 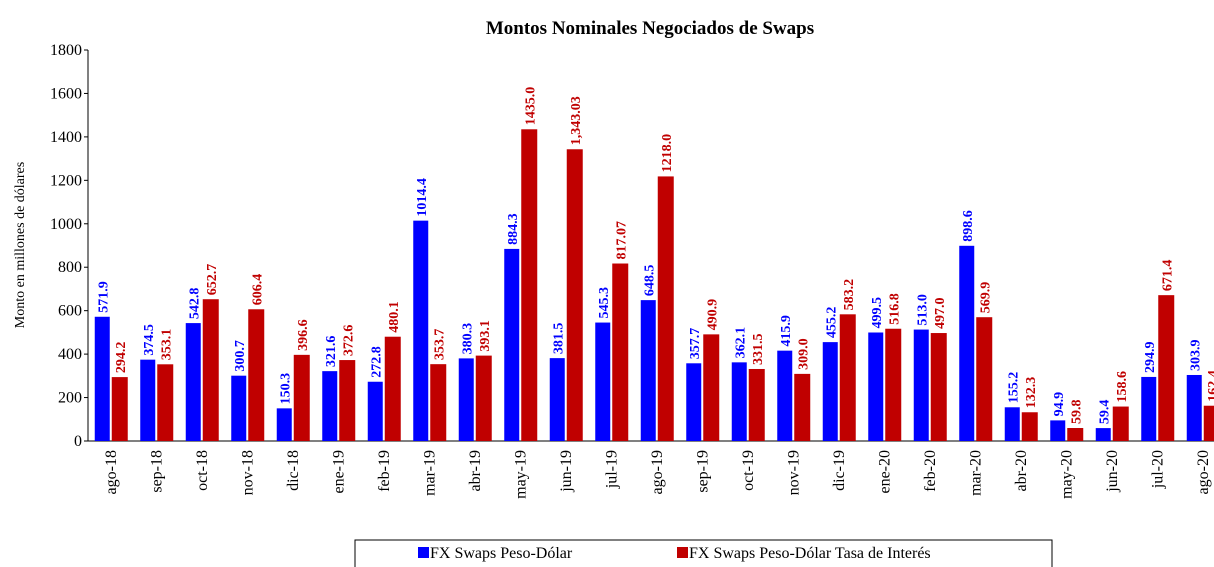 I want to click on value-label: 1435.0, so click(x=530, y=106).